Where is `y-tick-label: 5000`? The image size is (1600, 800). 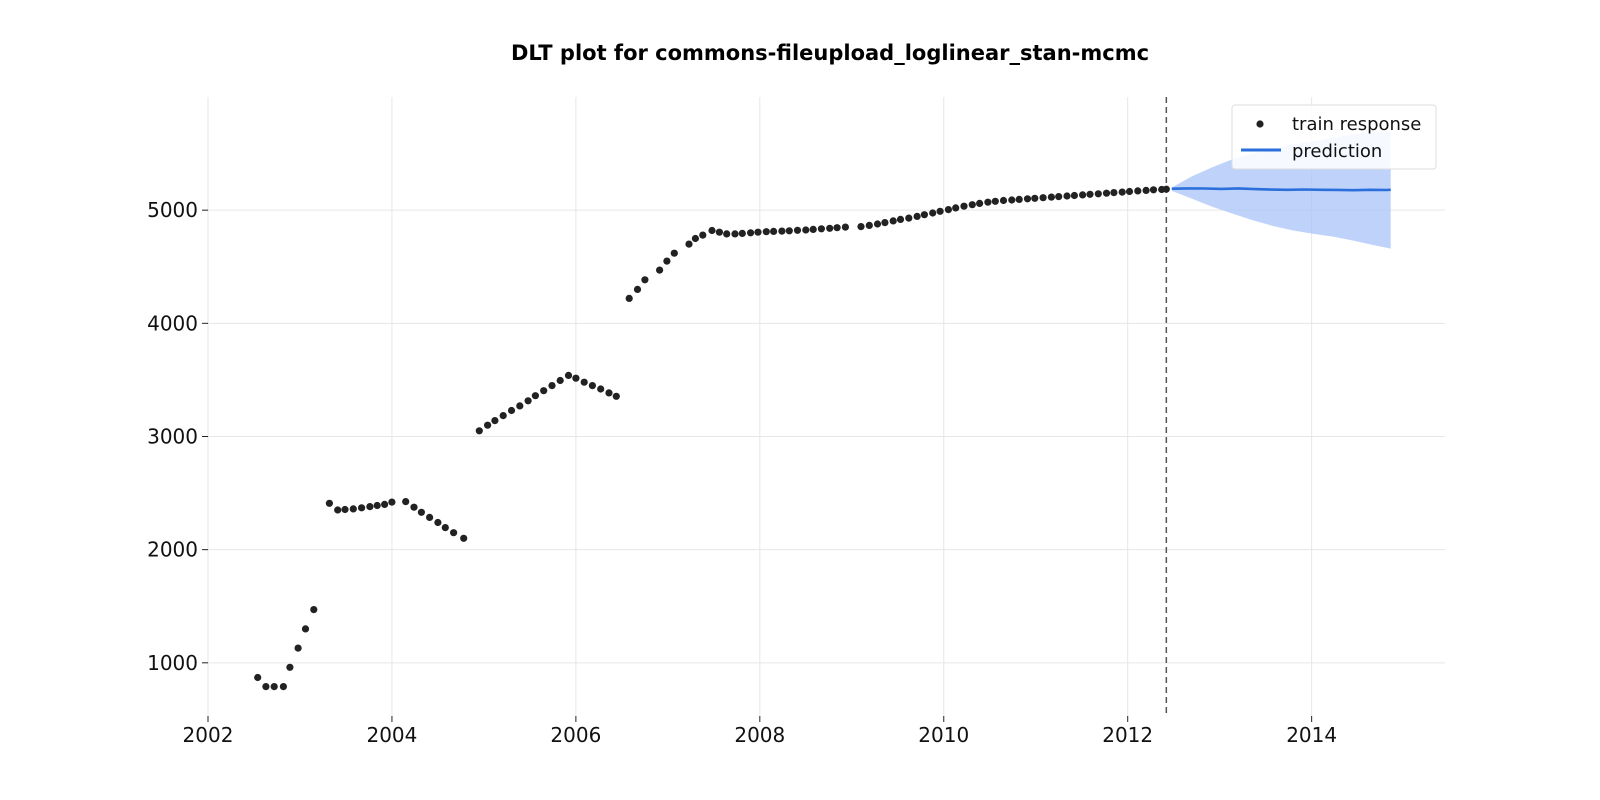
y-tick-label: 5000 is located at coordinates (172, 210).